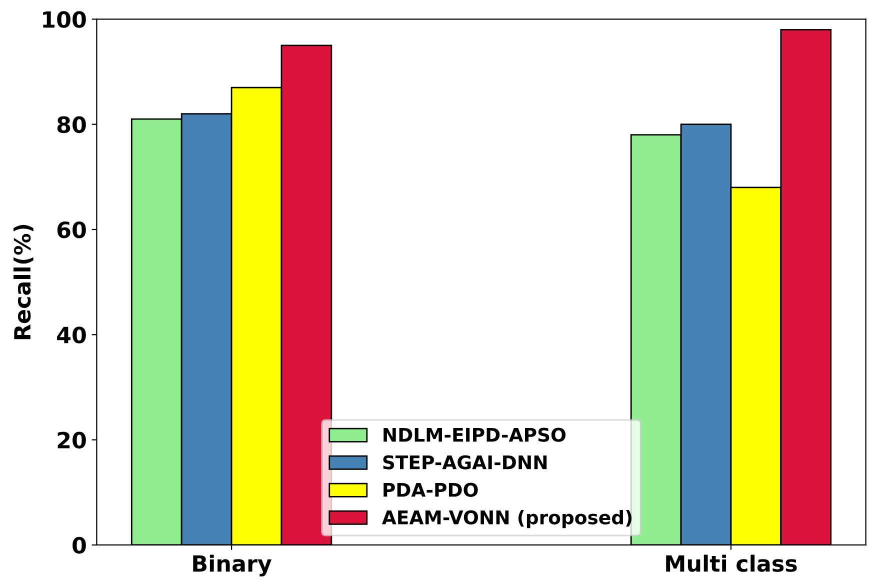 Image resolution: width=879 pixels, height=581 pixels. I want to click on legend-label: AEAM-VONN (proposed), so click(507, 519).